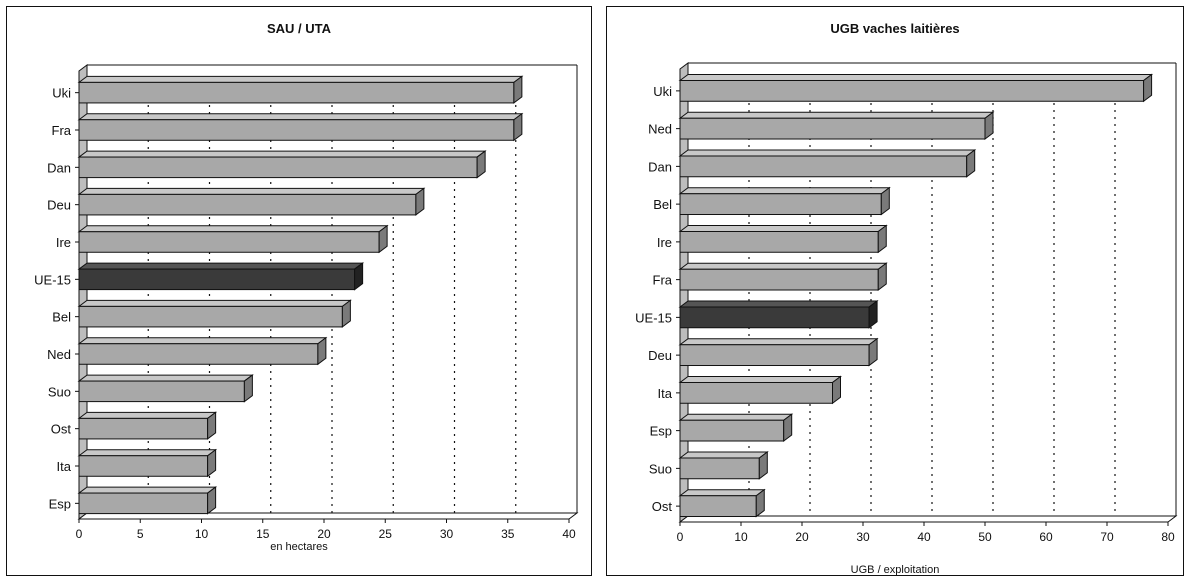  Describe the element at coordinates (299, 28) in the screenshot. I see `chart-title: SAU / UTA` at that location.